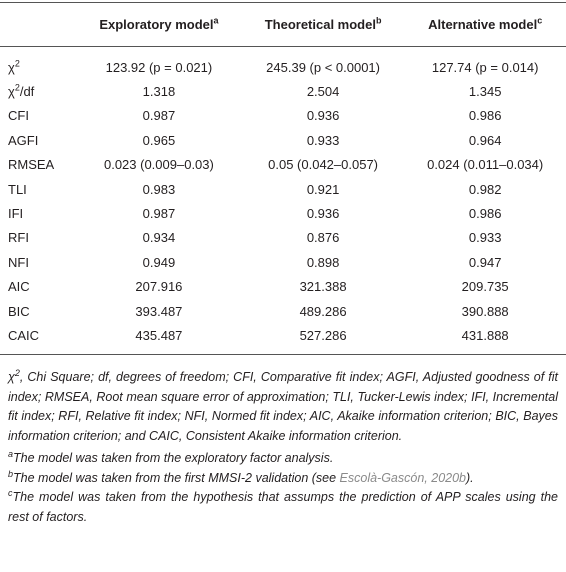  I want to click on cell-text: 127.74 (p = 0.014), so click(485, 67).